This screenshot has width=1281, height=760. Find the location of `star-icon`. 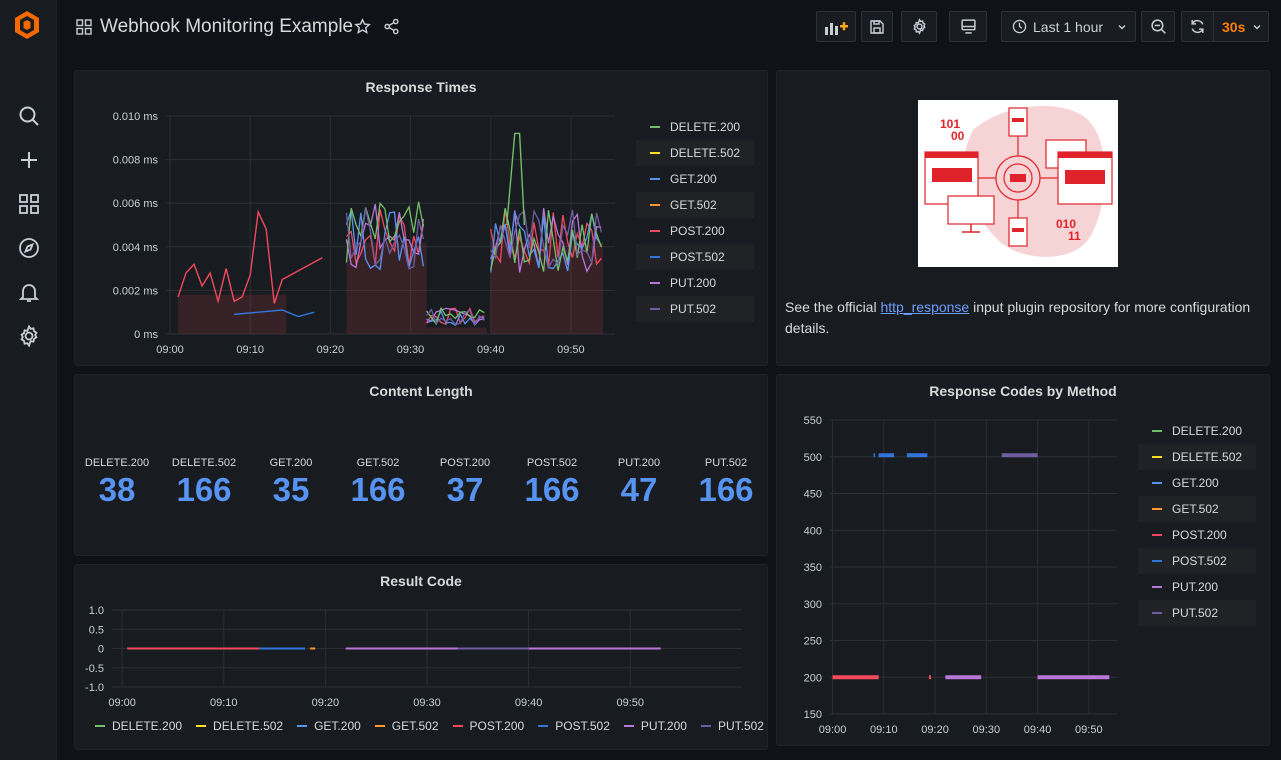

star-icon is located at coordinates (362, 26).